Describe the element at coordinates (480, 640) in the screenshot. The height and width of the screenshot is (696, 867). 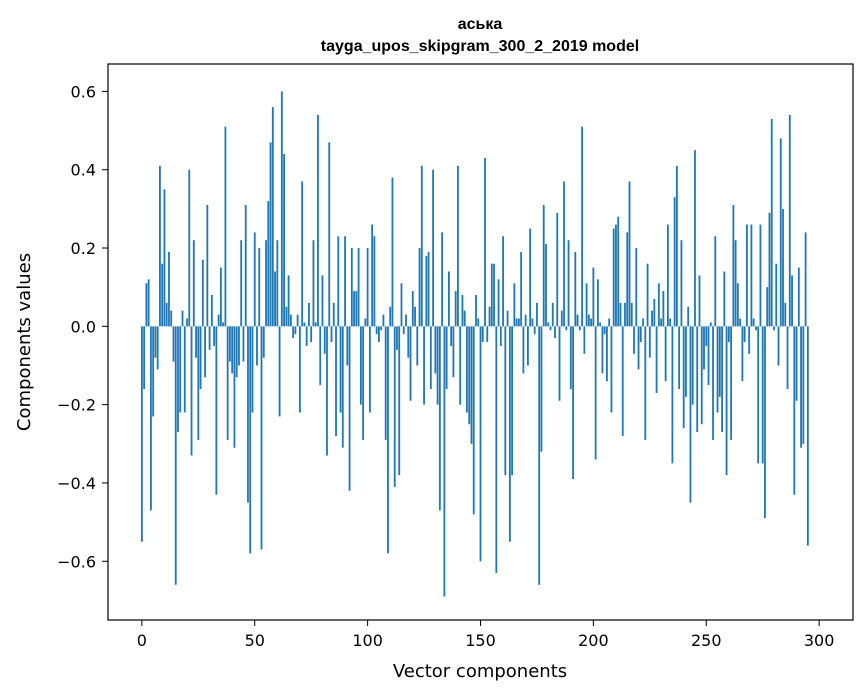
I see `x-tick-label: 150` at that location.